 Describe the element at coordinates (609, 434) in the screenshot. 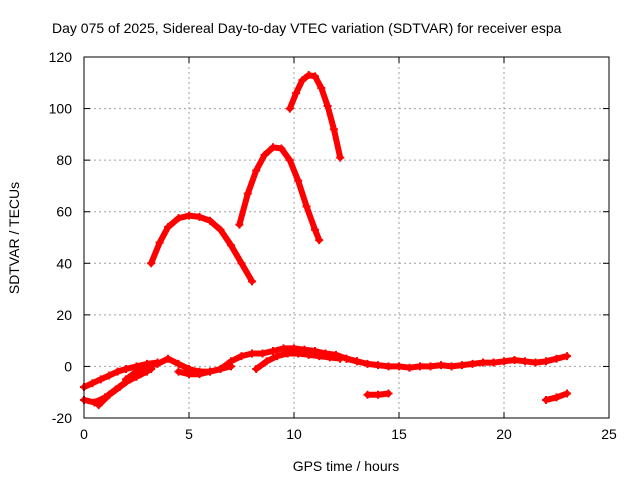

I see `x-tick-label: 25` at that location.